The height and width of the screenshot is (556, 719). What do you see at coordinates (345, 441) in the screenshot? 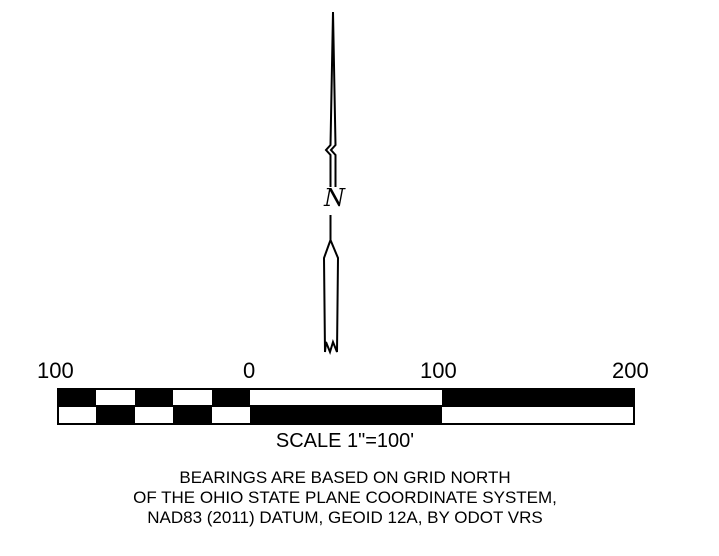
I see `scale-title: SCALE 1"=100'` at bounding box center [345, 441].